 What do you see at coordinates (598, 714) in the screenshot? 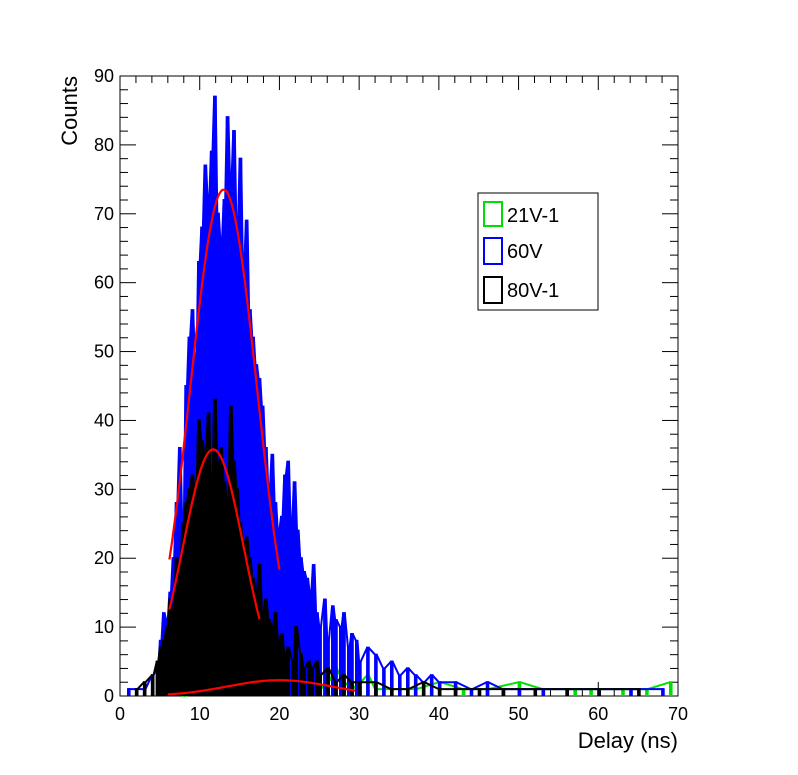
I see `x-tick-label: 60` at bounding box center [598, 714].